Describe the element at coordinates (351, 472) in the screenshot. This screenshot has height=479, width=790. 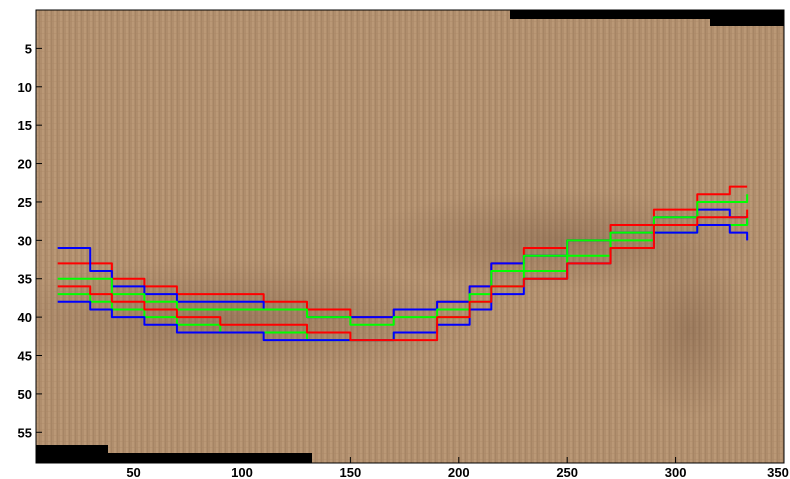
I see `x-tick-label: 150` at that location.